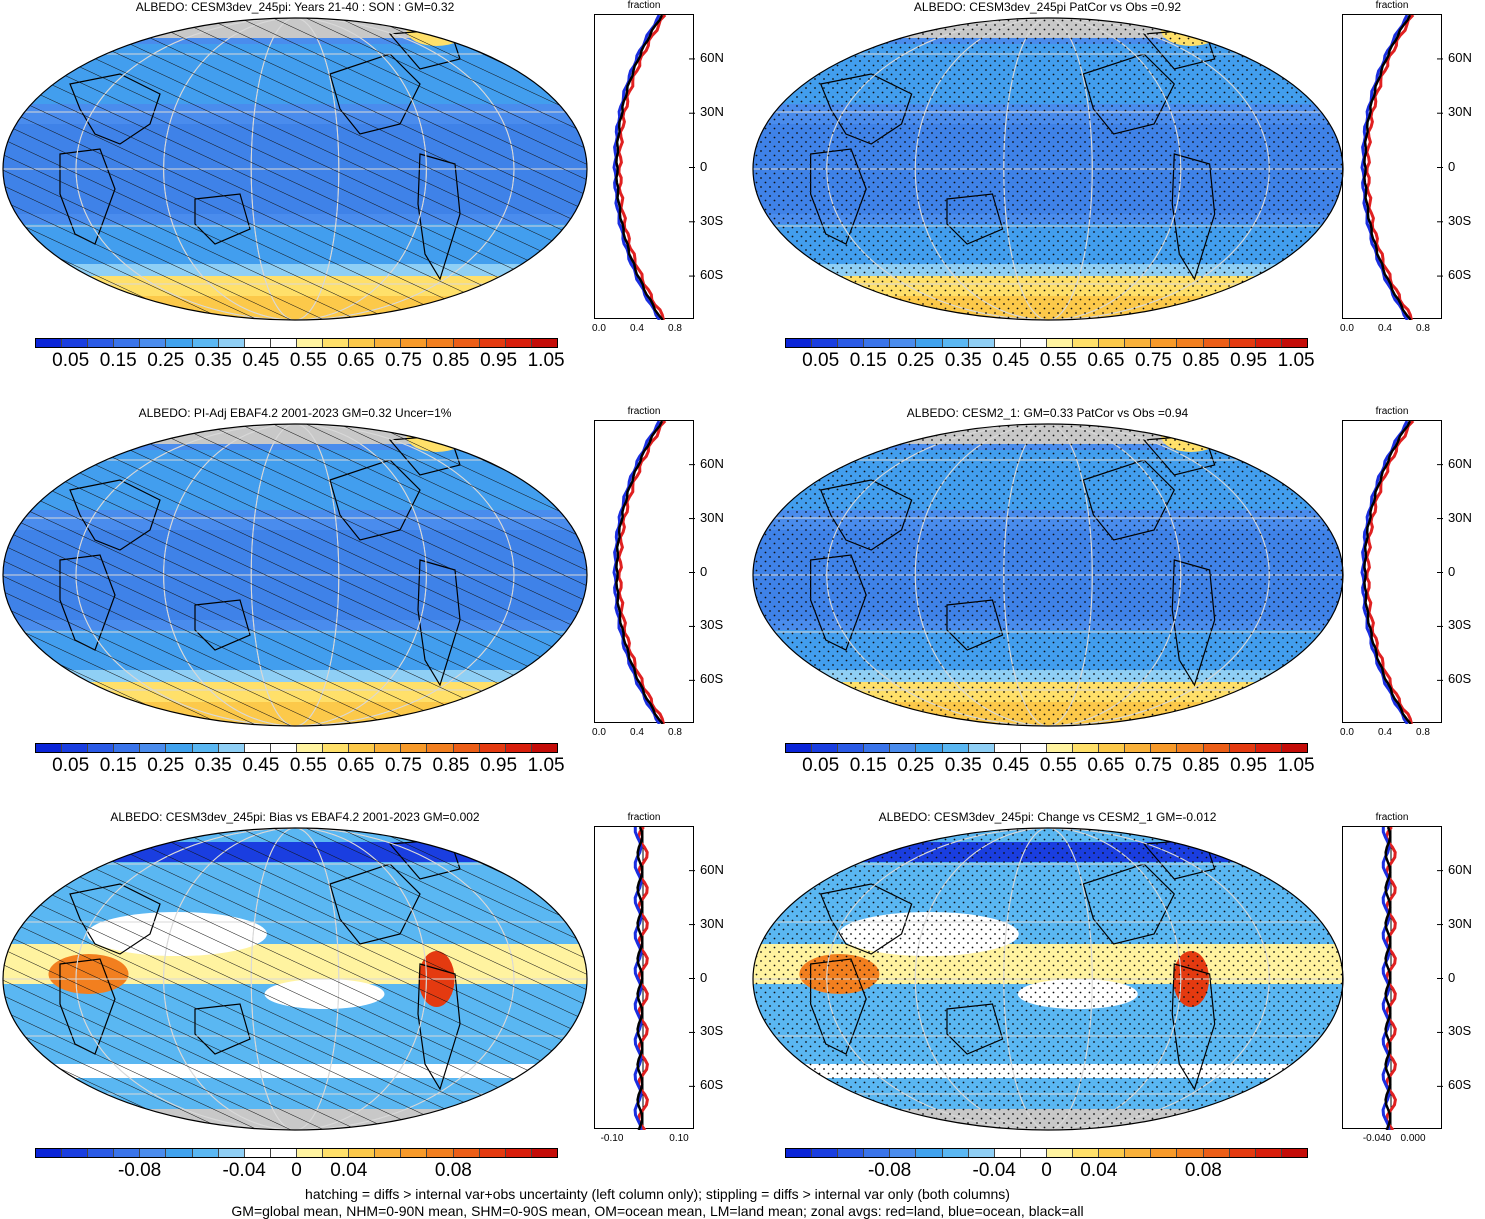 Image resolution: width=1485 pixels, height=1219 pixels. I want to click on albedo-map-cesm3dev, so click(295, 169).